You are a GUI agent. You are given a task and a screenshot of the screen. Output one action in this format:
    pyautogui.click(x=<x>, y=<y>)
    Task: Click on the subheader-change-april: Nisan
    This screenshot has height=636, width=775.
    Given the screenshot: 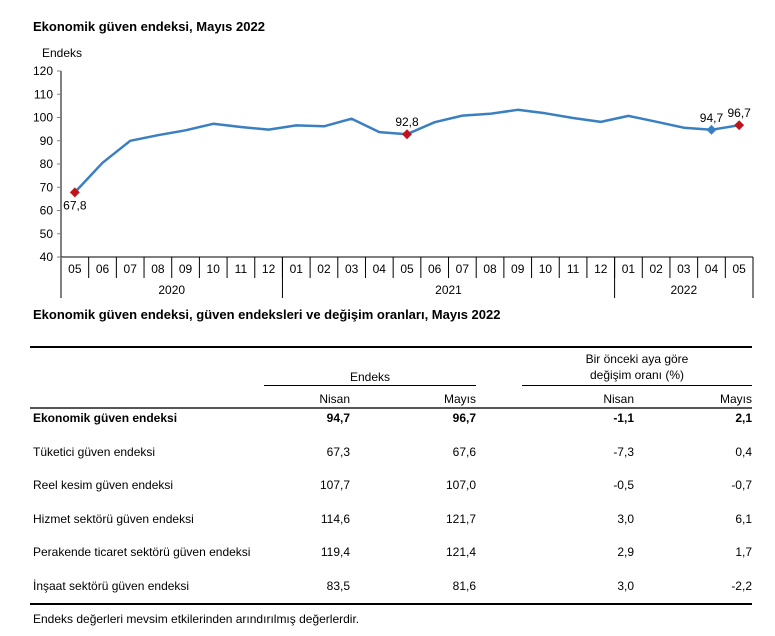 What is the action you would take?
    pyautogui.click(x=618, y=399)
    